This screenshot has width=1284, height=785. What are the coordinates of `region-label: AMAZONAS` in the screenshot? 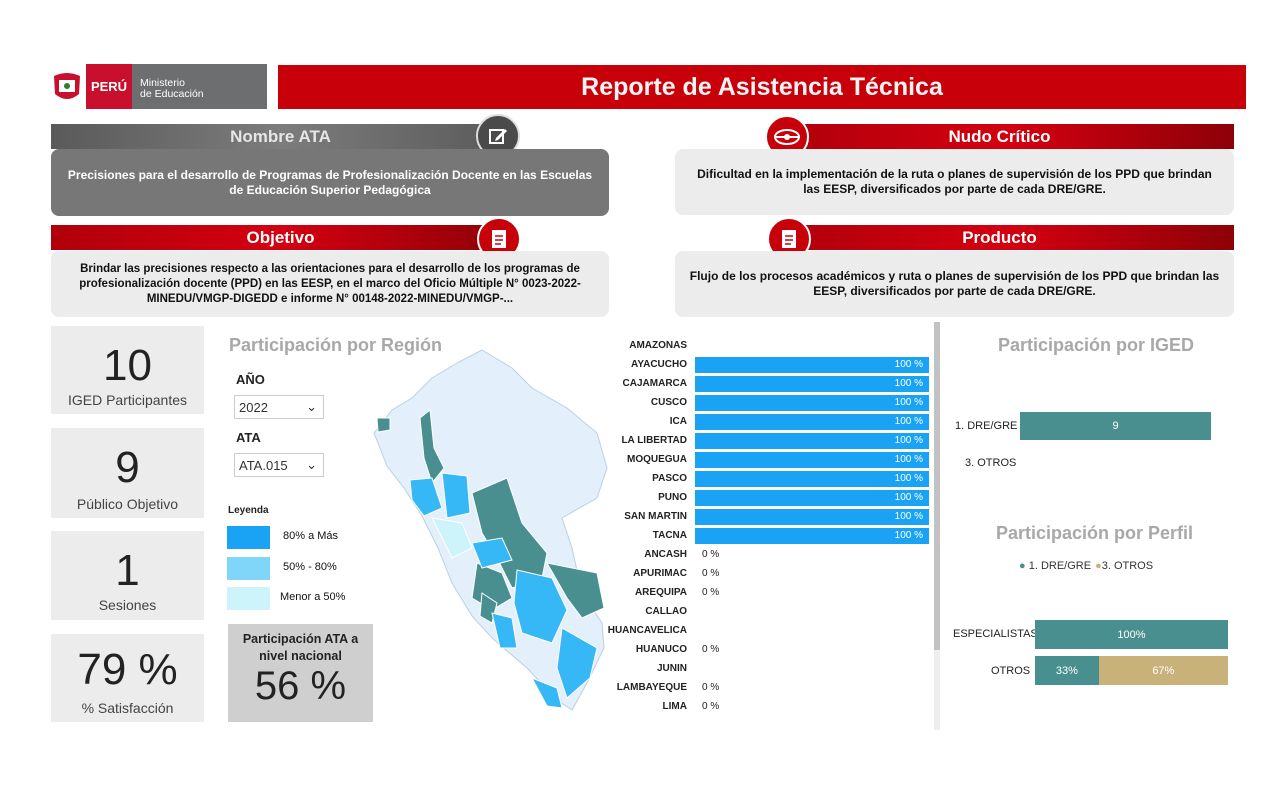 It's located at (658, 345).